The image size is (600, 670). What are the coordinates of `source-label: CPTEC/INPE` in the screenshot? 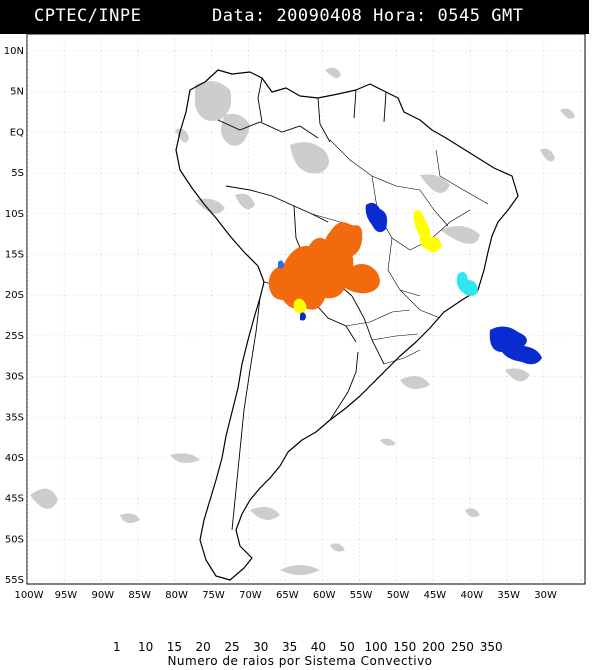 It's located at (88, 16).